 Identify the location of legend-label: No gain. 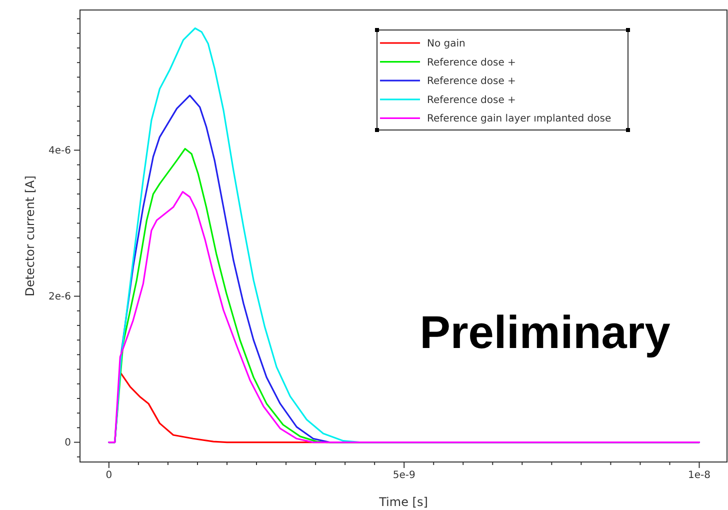
(446, 44).